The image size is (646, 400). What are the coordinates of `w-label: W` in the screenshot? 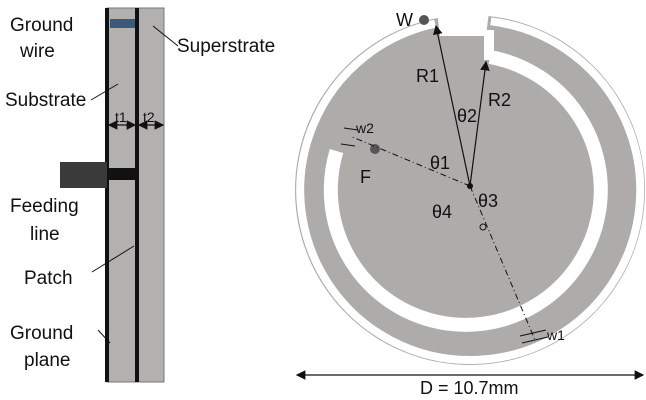 It's located at (404, 20).